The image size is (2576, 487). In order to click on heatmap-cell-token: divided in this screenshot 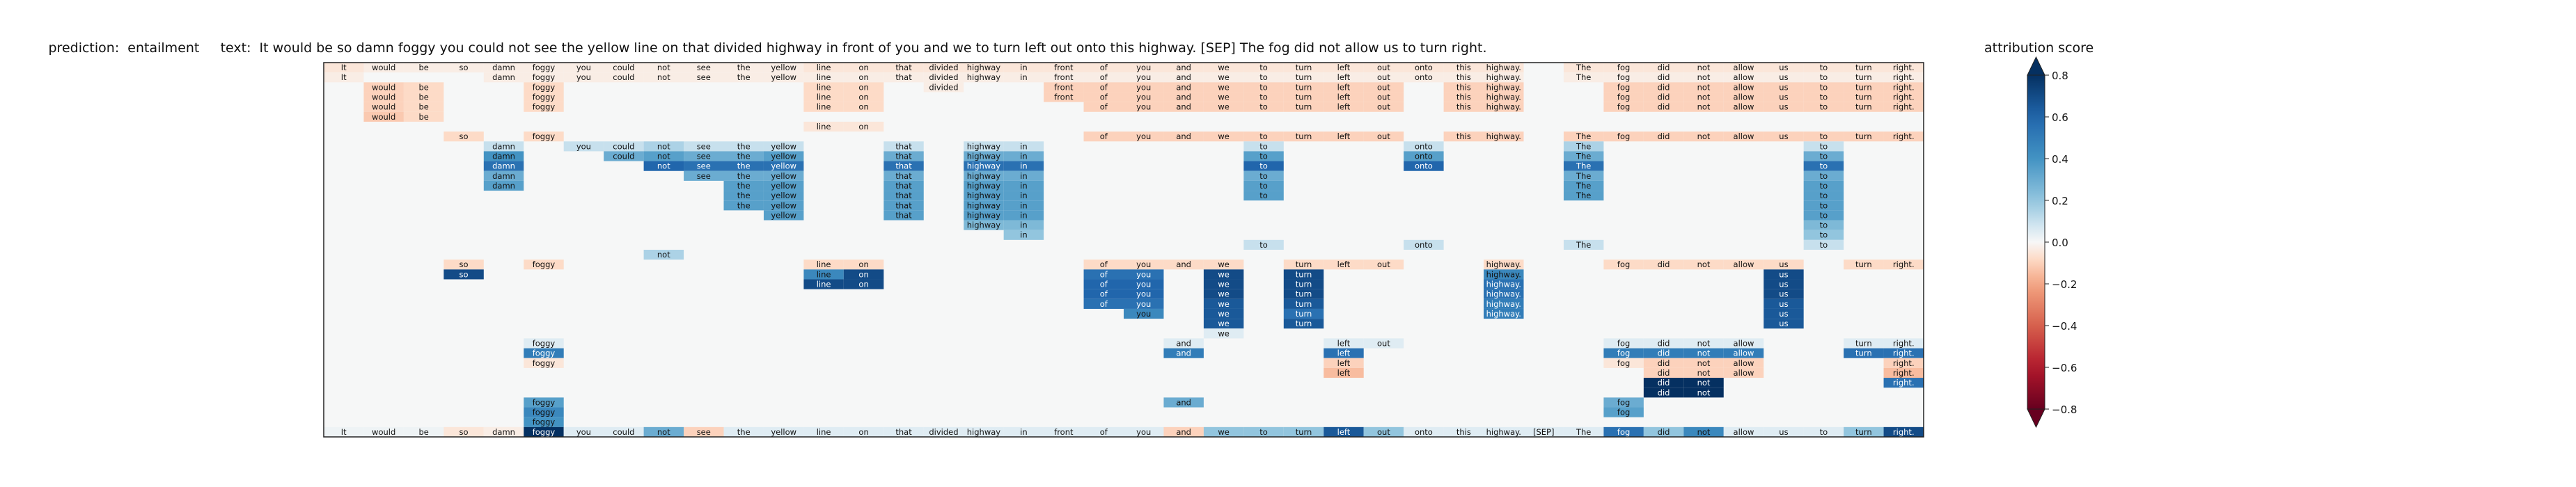, I will do `click(943, 87)`.